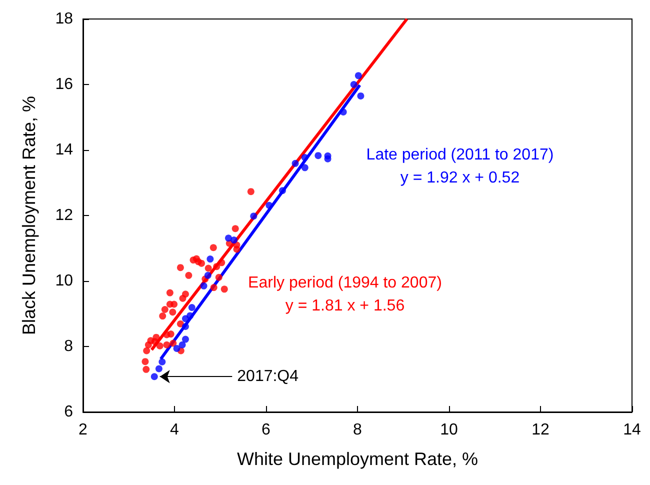 This screenshot has width=650, height=485. I want to click on y-tick-label: 8, so click(69, 346).